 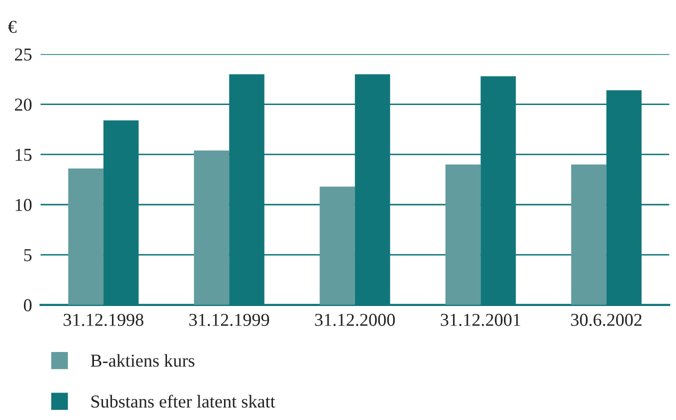 I want to click on y-tick-label: 15, so click(x=24, y=154).